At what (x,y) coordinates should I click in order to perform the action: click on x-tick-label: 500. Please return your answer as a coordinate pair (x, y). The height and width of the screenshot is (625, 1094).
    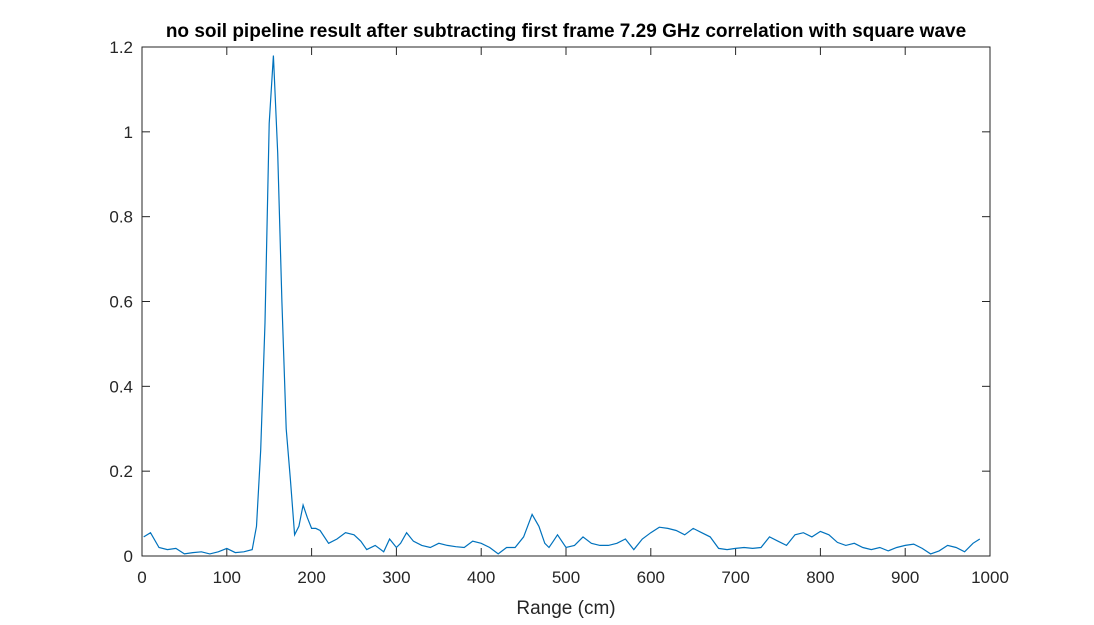
    Looking at the image, I should click on (566, 577).